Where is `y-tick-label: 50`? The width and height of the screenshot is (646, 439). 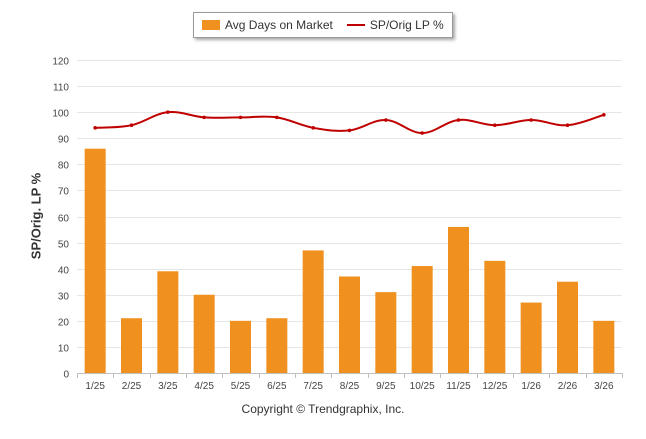 y-tick-label: 50 is located at coordinates (64, 245).